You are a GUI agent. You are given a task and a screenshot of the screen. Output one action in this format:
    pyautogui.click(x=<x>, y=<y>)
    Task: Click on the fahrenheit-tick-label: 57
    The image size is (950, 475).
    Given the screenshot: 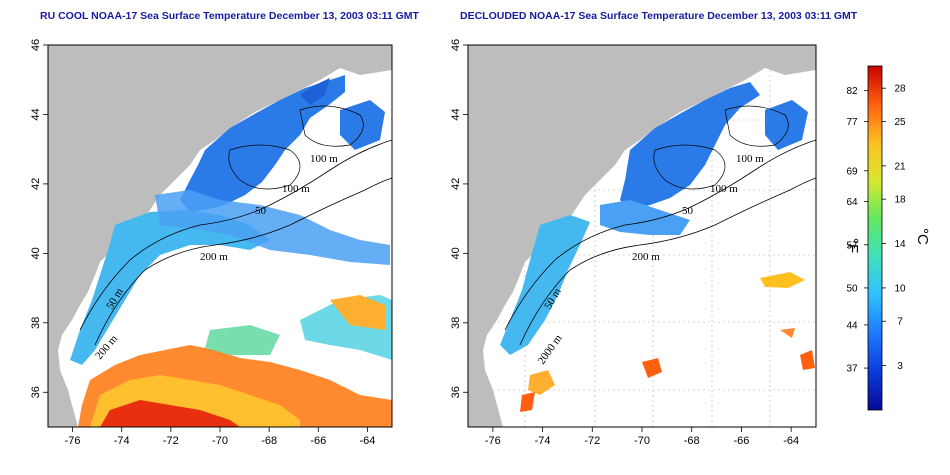 What is the action you would take?
    pyautogui.click(x=852, y=245)
    